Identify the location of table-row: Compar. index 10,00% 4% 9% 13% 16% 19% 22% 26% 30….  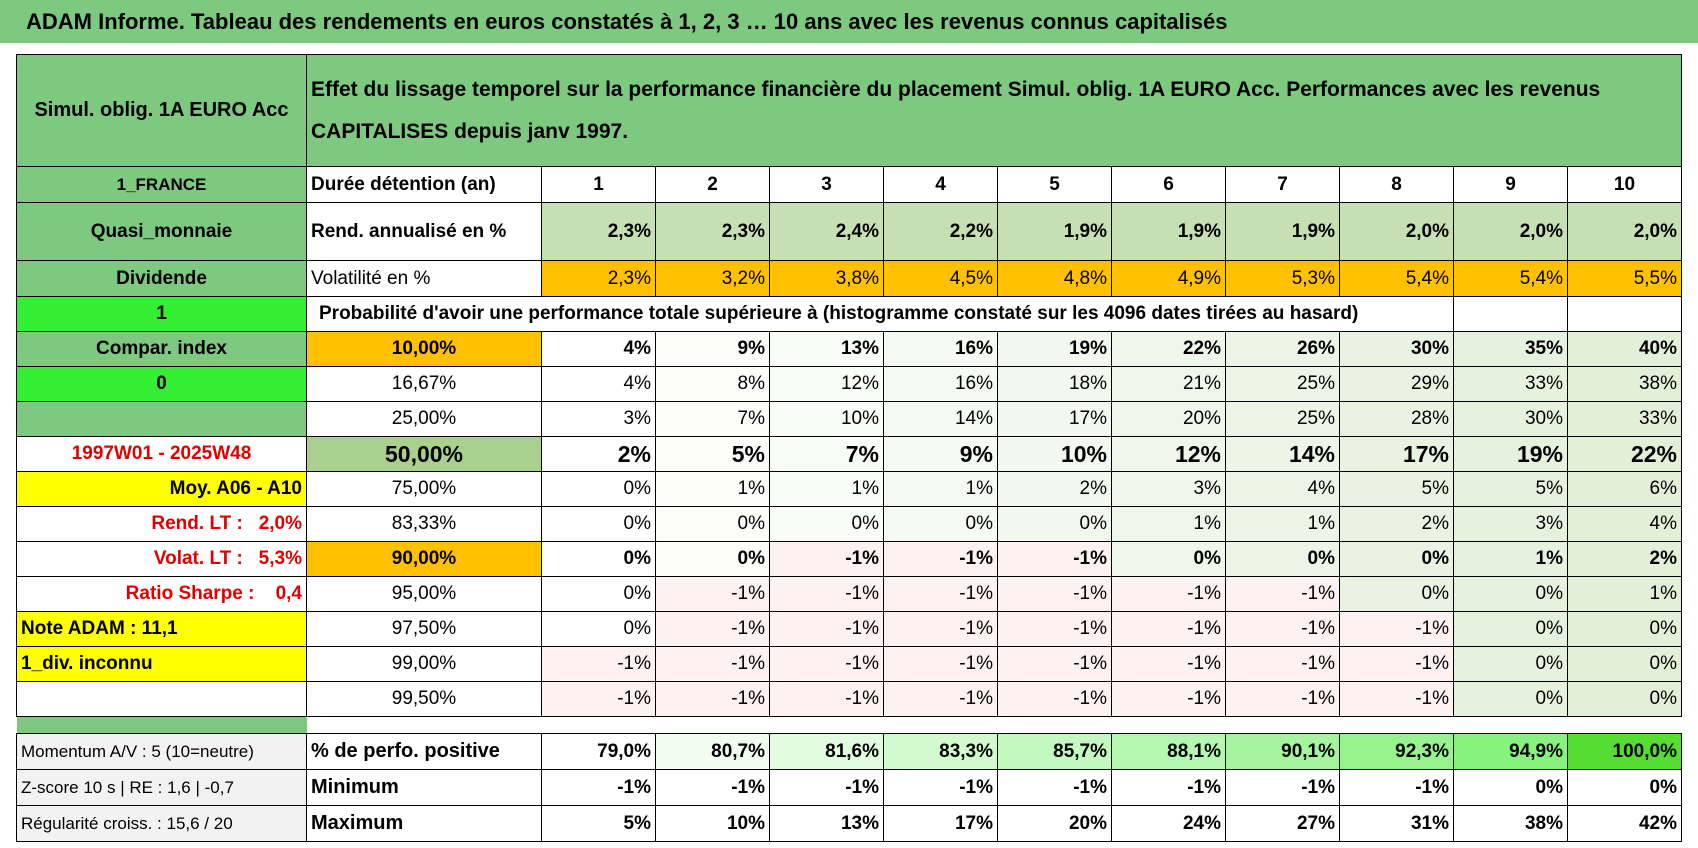
(849, 349).